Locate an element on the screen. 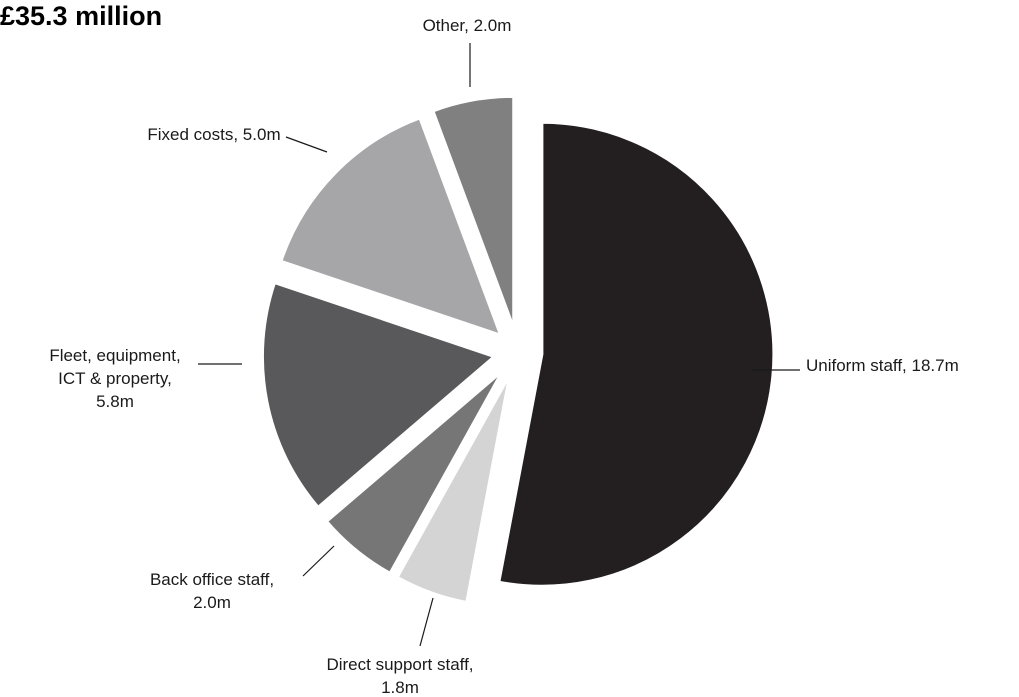 The image size is (1019, 697). slice-label-5: Other, 2.0m is located at coordinates (467, 25).